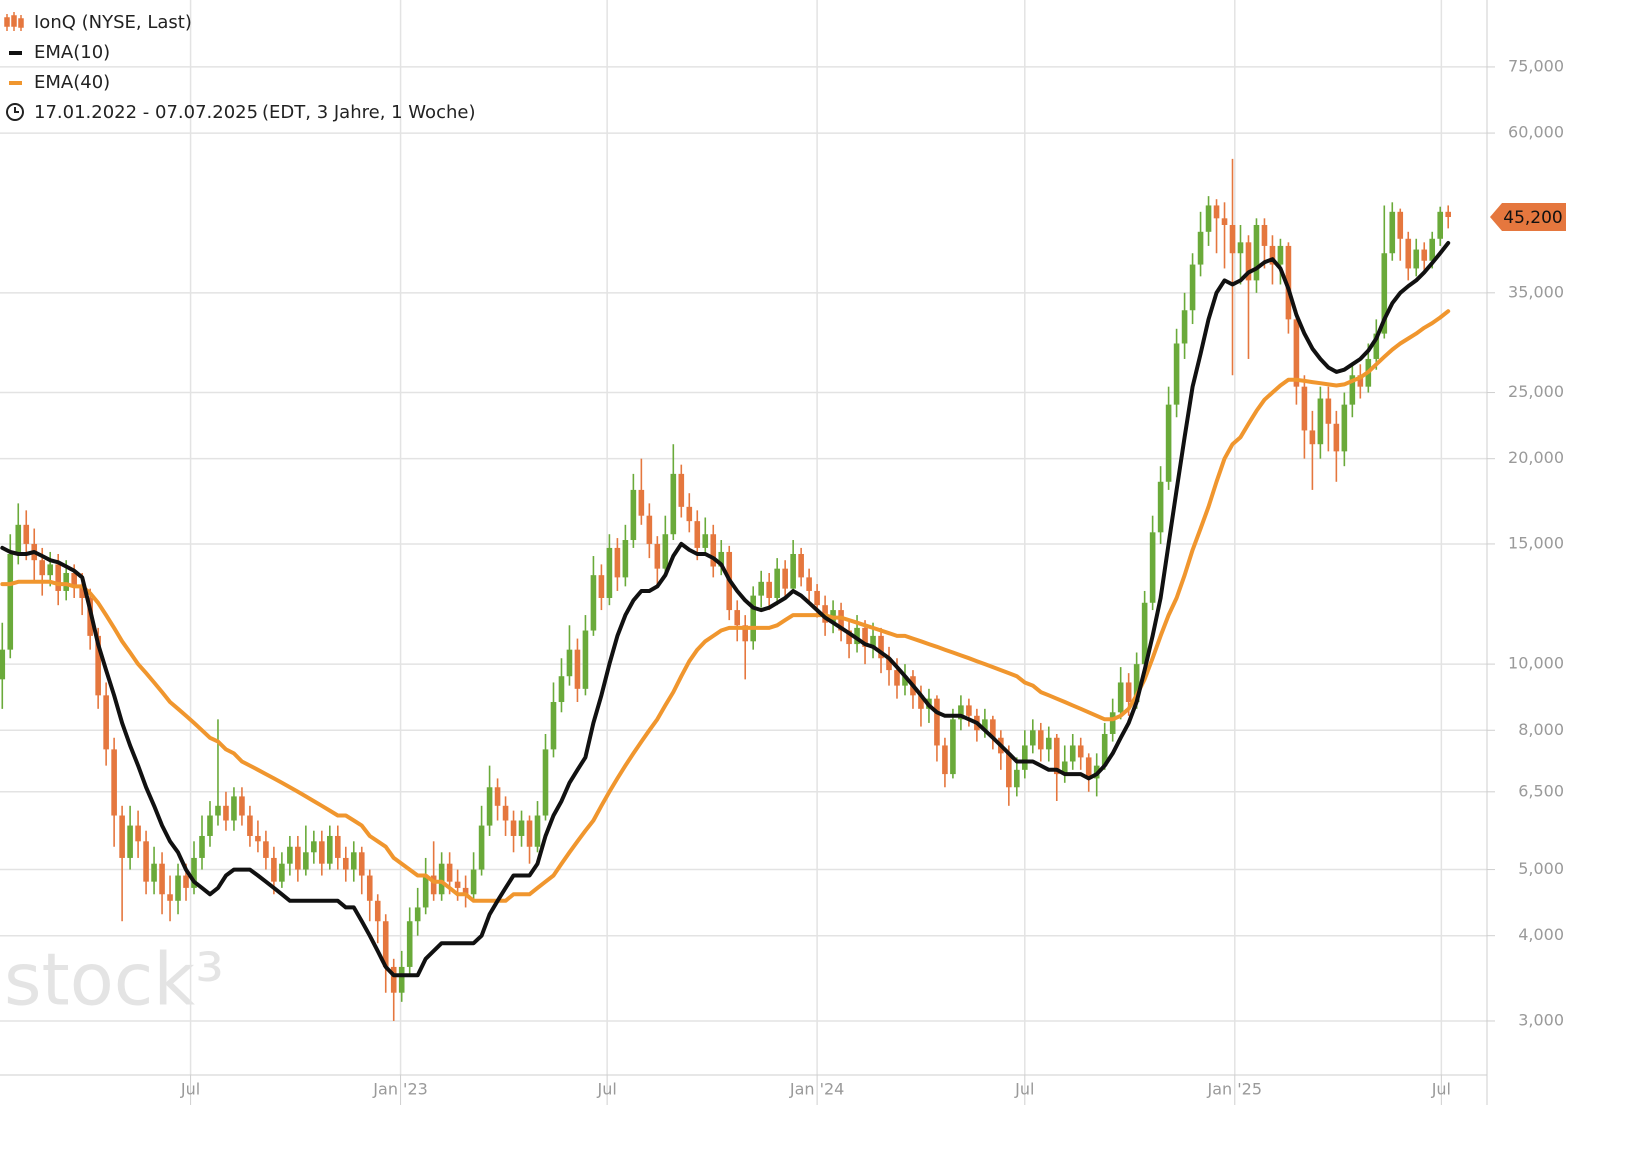 The image size is (1636, 1154). I want to click on y-tick-label: 5,000, so click(1541, 868).